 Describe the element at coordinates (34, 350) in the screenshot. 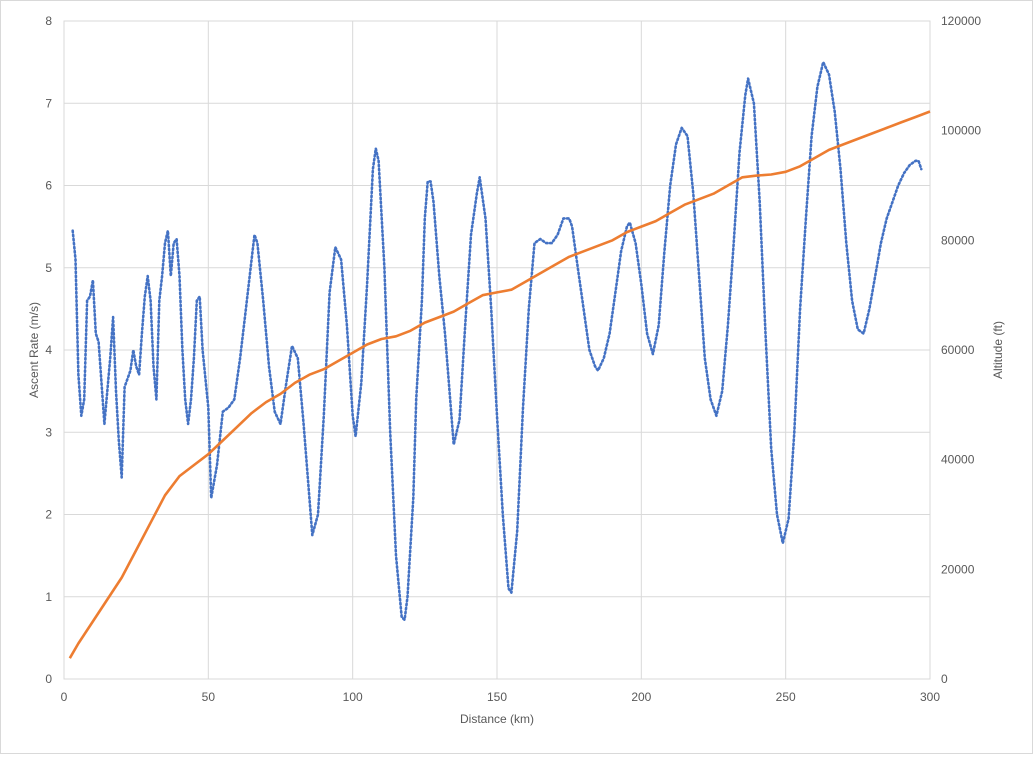

I see `y-axis-label: Ascent Rate (m/s)` at that location.